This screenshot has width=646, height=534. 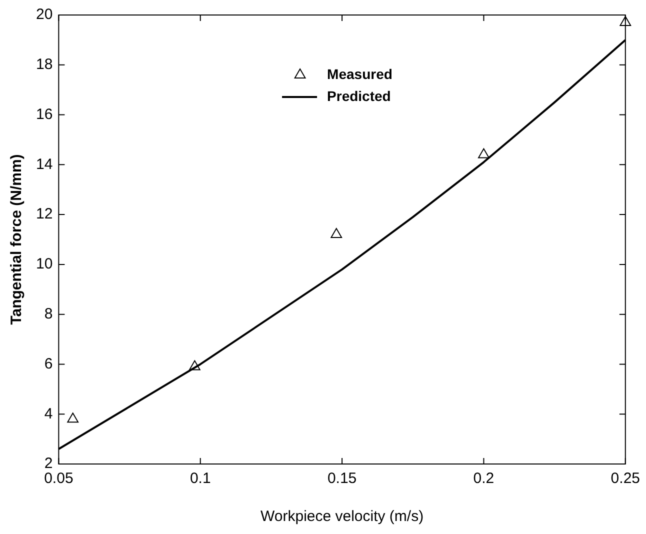 I want to click on x-tick-label: 0.2, so click(x=483, y=479).